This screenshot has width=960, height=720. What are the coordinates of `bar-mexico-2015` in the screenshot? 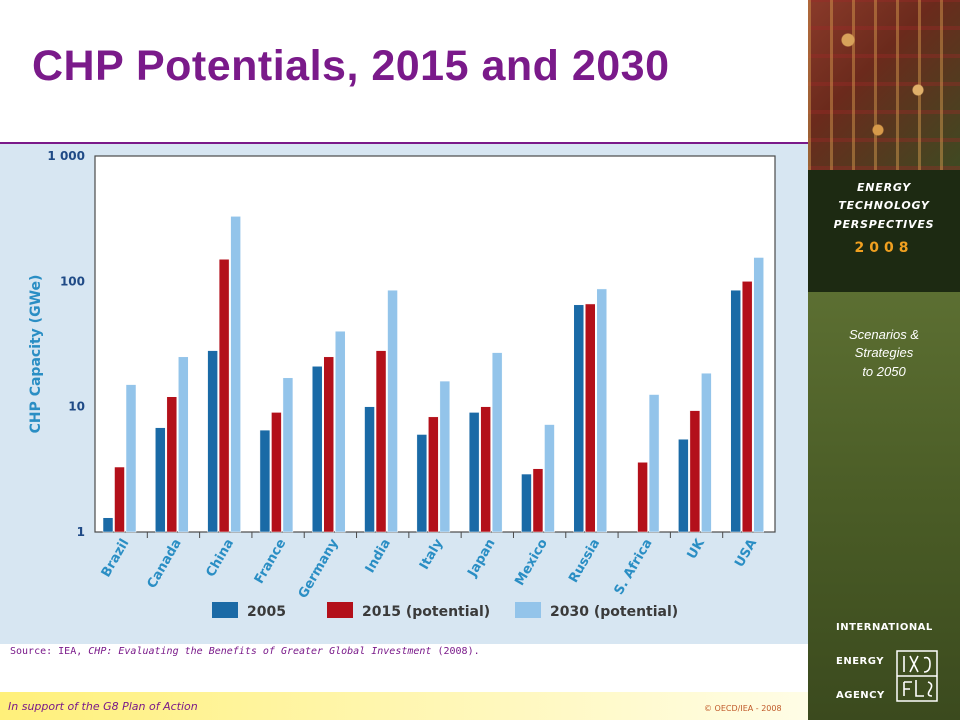 It's located at (538, 500).